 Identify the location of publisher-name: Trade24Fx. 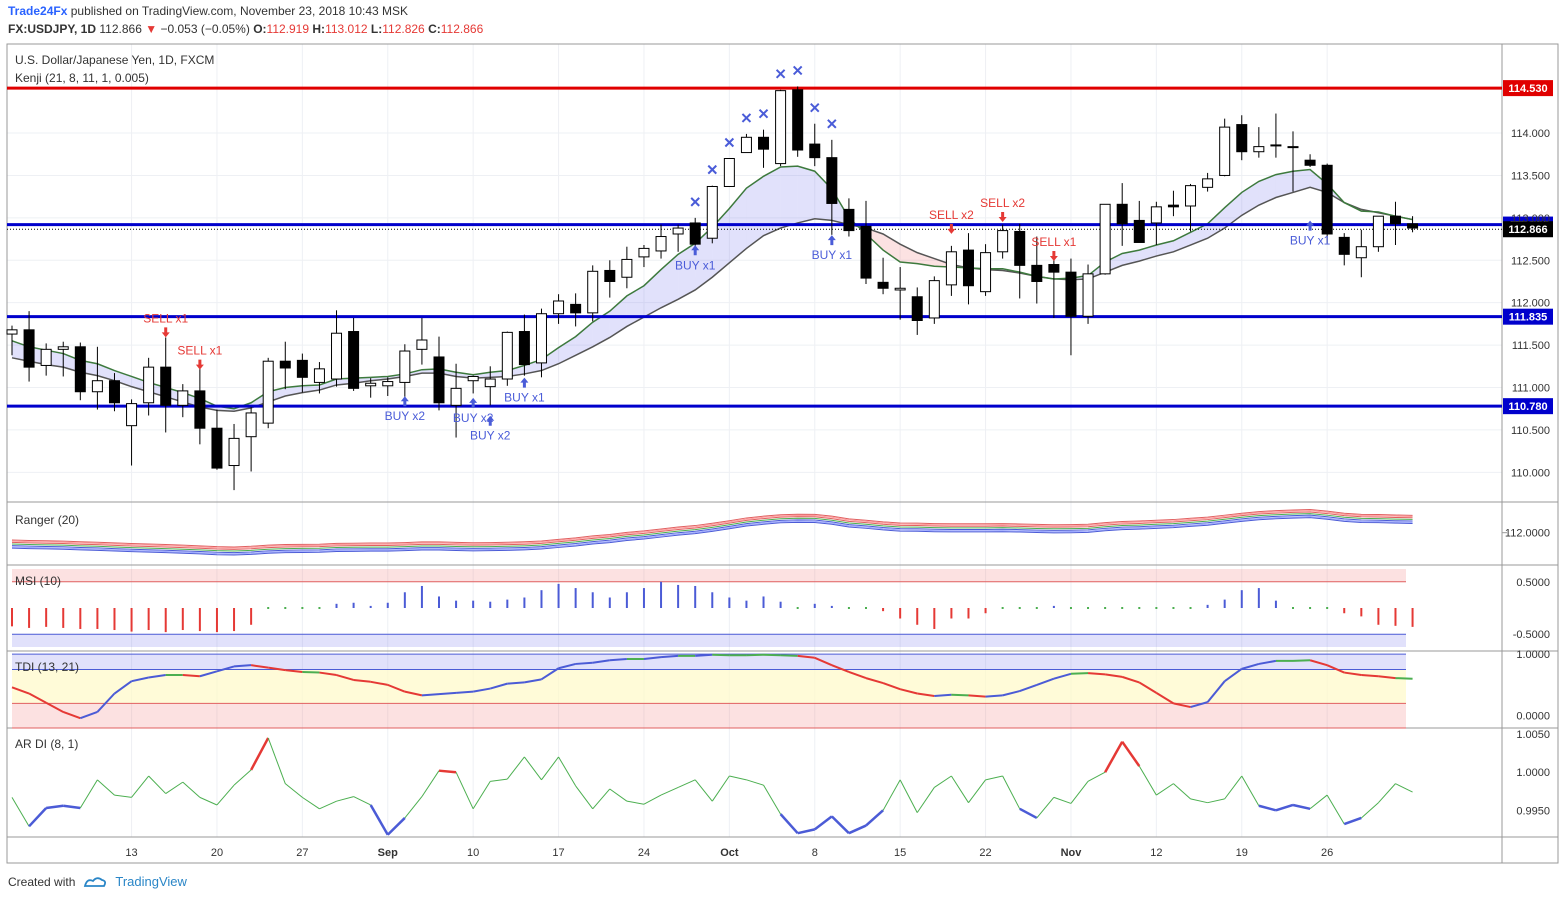
(38, 11).